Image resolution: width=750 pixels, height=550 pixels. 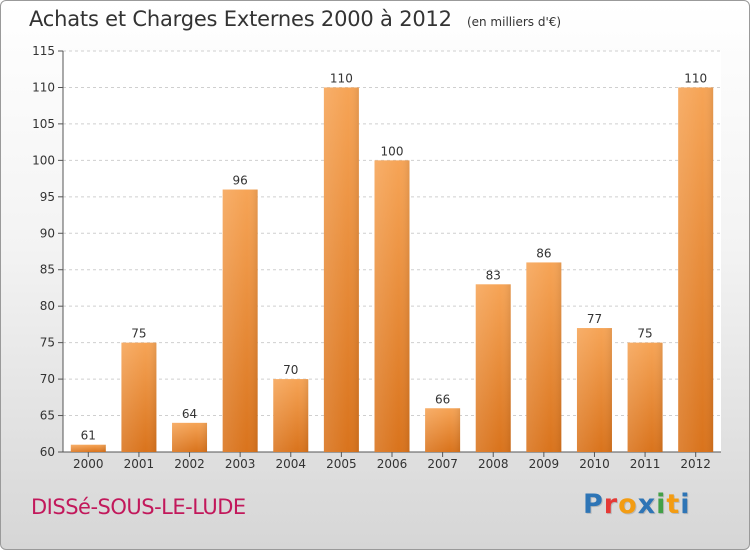 What do you see at coordinates (392, 151) in the screenshot?
I see `bar-value-label: 100` at bounding box center [392, 151].